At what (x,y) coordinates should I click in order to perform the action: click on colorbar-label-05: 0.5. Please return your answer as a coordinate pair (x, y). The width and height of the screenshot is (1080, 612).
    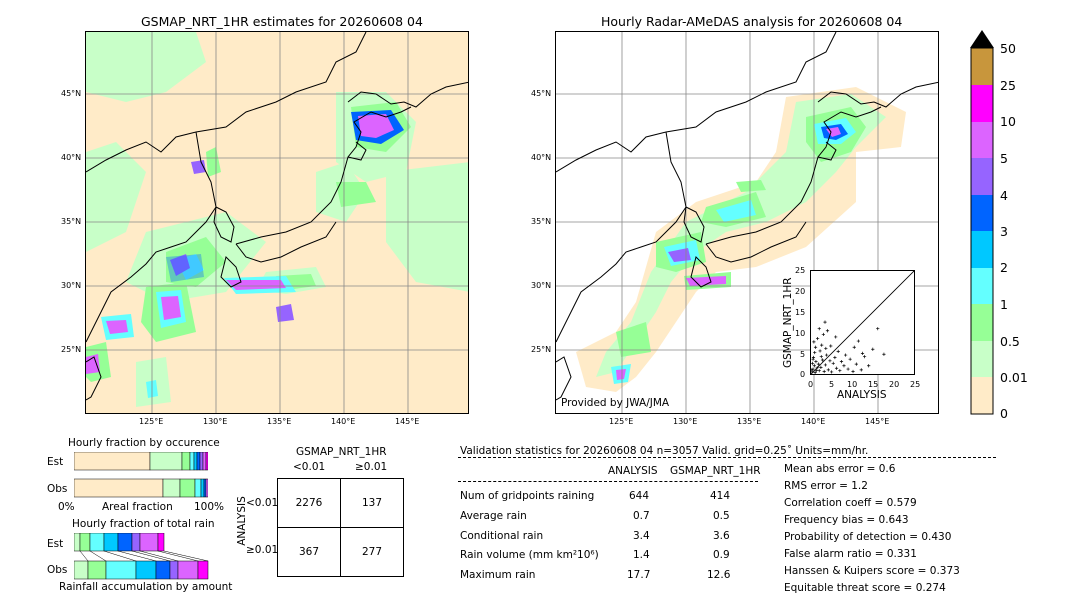
    Looking at the image, I should click on (1010, 341).